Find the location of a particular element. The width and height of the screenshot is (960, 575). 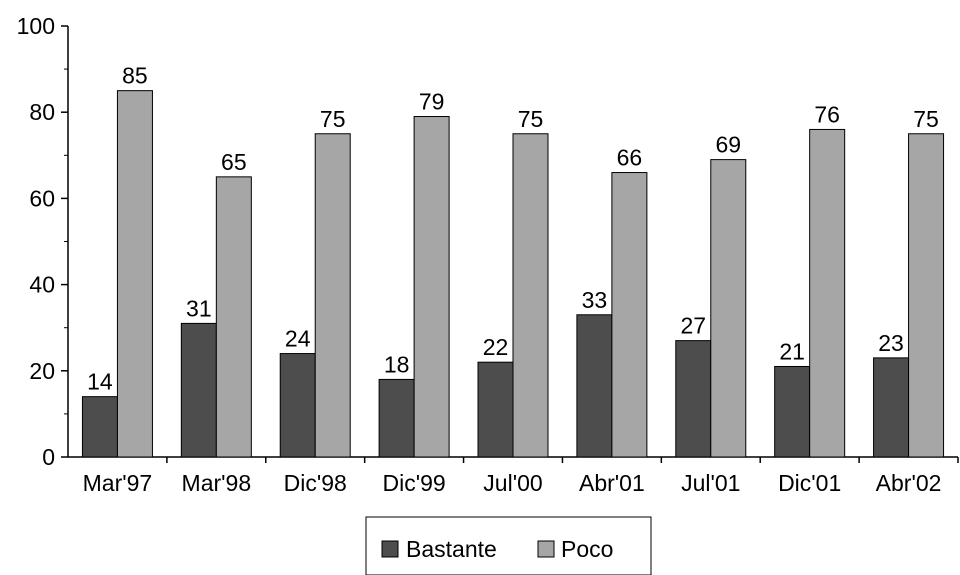

data-label-poco: 76 is located at coordinates (827, 114).